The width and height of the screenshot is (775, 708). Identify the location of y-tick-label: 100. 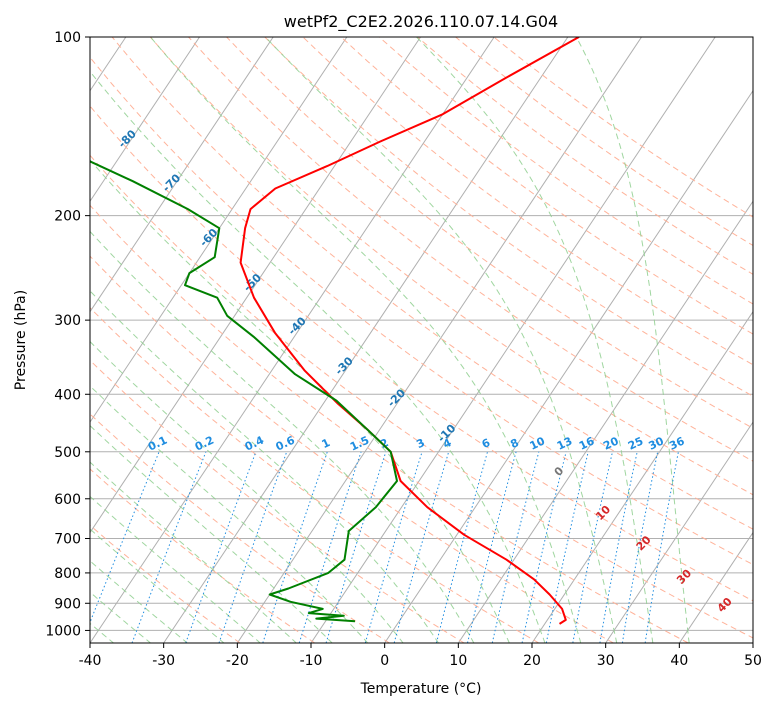
(67, 38).